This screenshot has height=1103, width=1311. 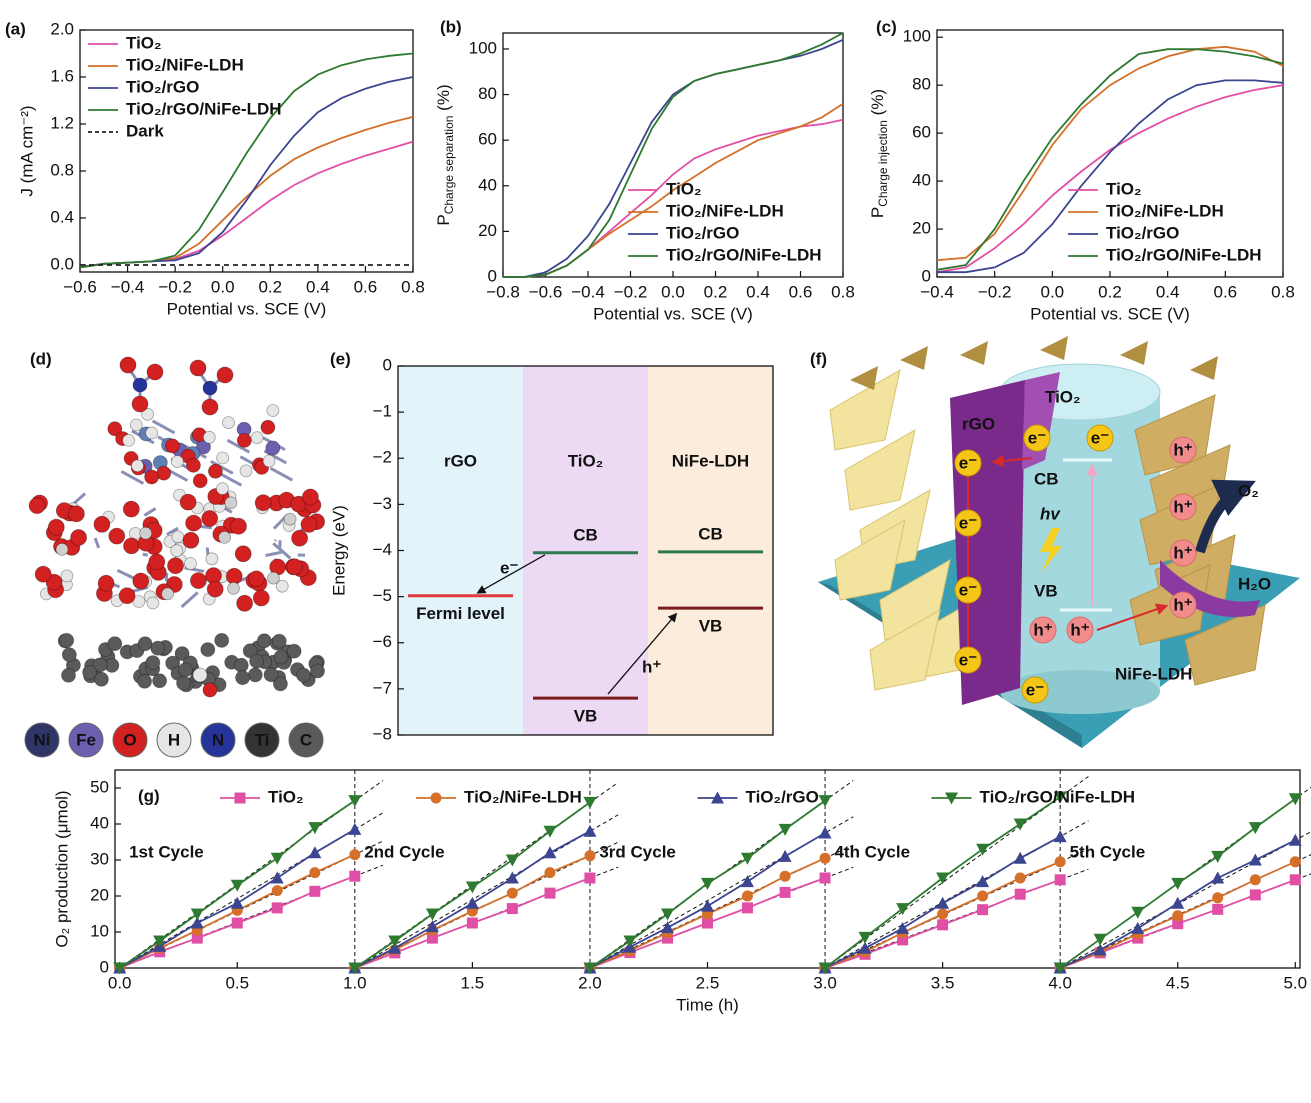 I want to click on schematic-label: hv, so click(x=1050, y=513).